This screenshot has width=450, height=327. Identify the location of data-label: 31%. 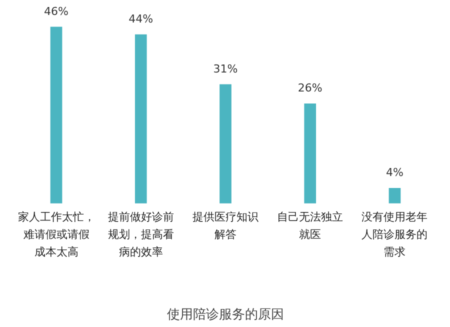
(225, 69).